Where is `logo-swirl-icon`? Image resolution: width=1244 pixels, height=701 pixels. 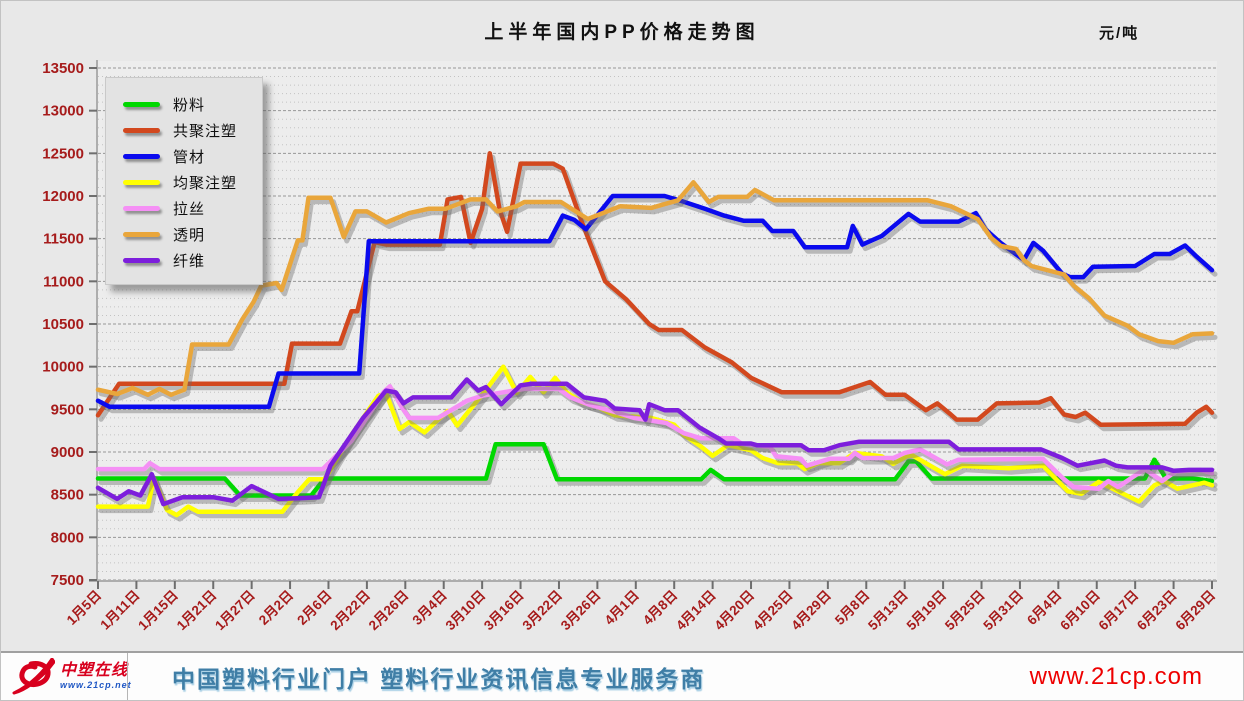
logo-swirl-icon is located at coordinates (33, 675).